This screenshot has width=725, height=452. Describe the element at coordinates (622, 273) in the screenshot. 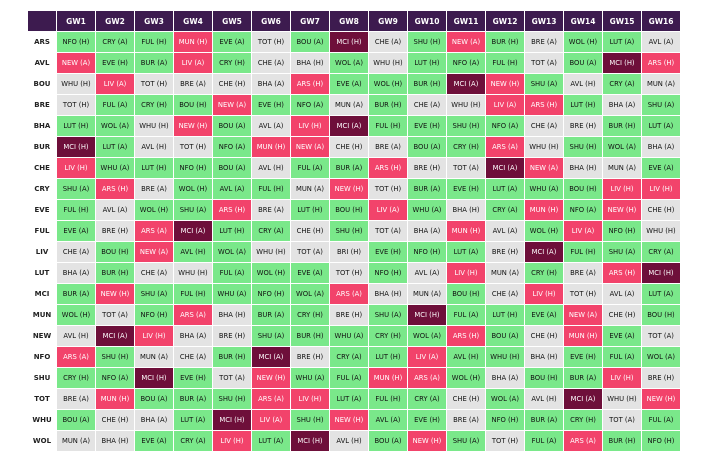

I see `fixture-cell: ARS (H)` at that location.